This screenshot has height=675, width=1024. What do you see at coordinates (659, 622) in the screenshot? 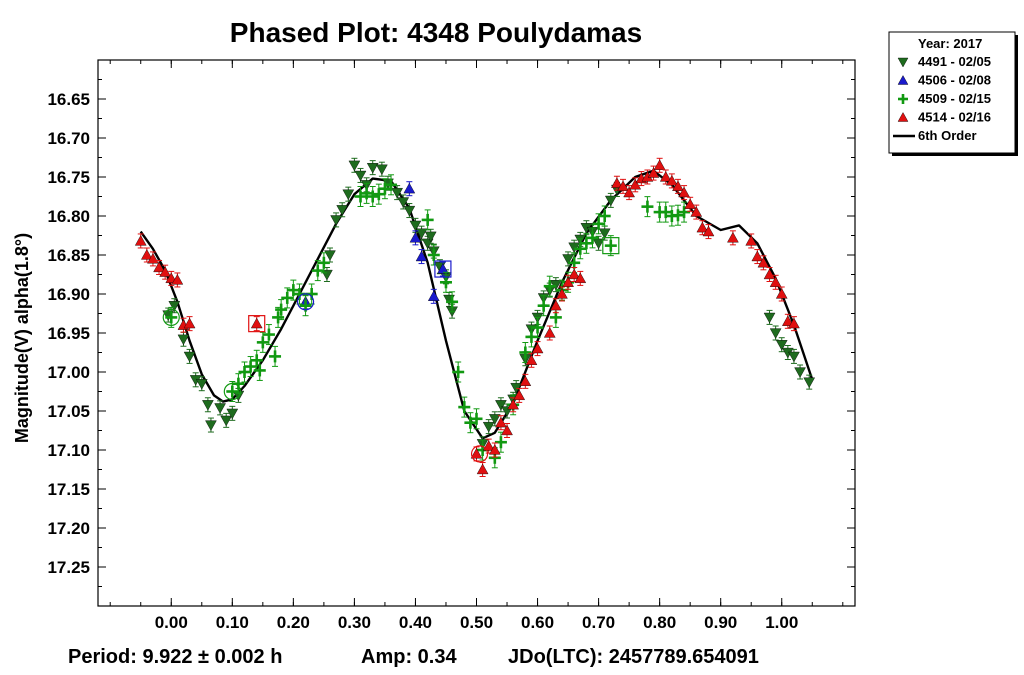
I see `x-tick-label: 0.80` at bounding box center [659, 622].